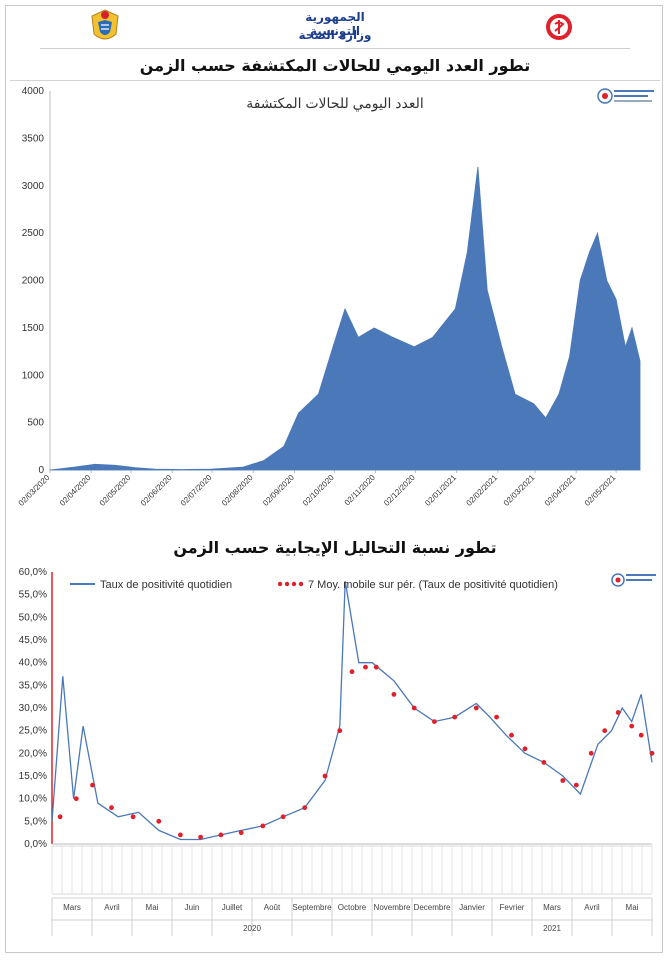 Image resolution: width=670 pixels, height=960 pixels. What do you see at coordinates (33, 776) in the screenshot?
I see `y-tick-label: 15,0%` at bounding box center [33, 776].